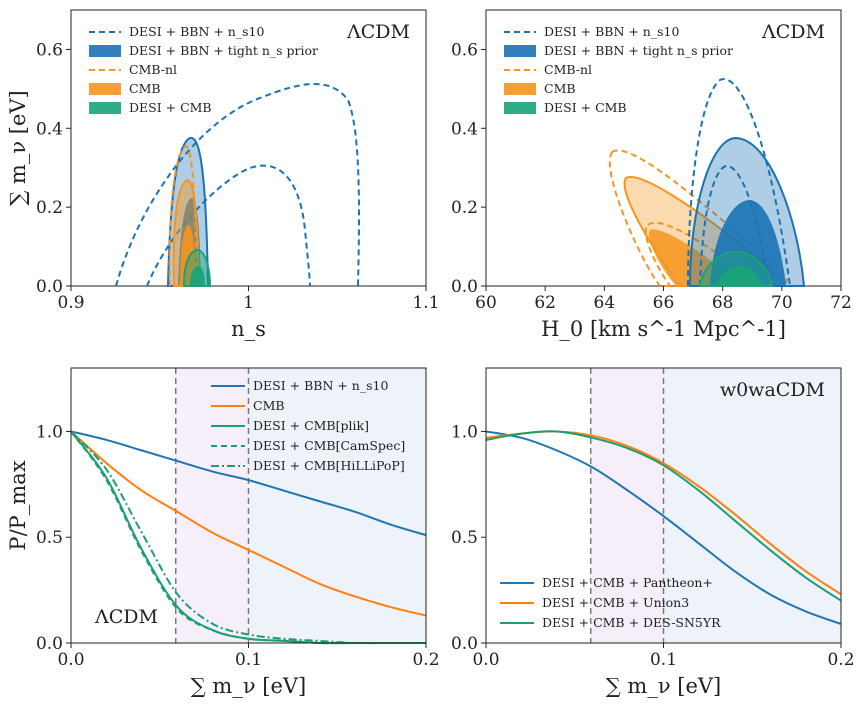 The height and width of the screenshot is (709, 865). What do you see at coordinates (248, 329) in the screenshot?
I see `x-axis-label: n_s` at bounding box center [248, 329].